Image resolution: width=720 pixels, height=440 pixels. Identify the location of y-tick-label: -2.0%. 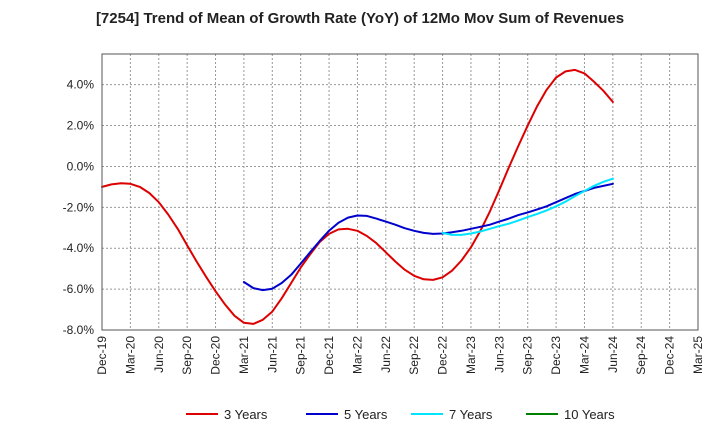
(79, 207).